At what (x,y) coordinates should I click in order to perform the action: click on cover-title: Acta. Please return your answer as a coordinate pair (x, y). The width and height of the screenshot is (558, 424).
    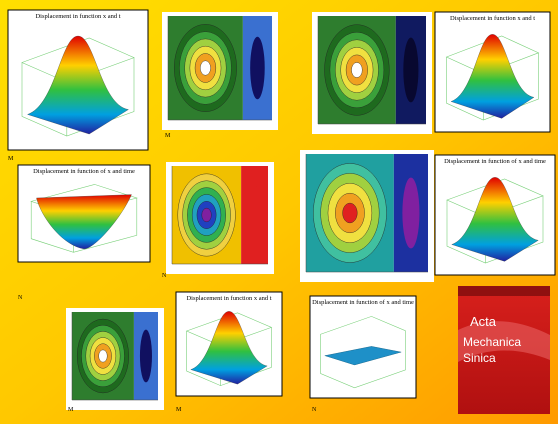
    Looking at the image, I should click on (483, 321).